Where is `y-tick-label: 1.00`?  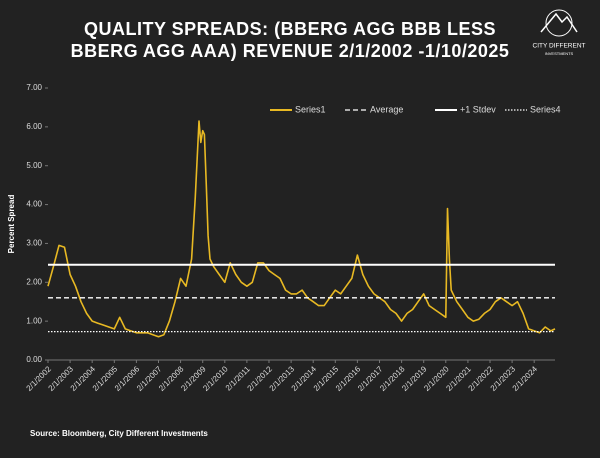 y-tick-label: 1.00 is located at coordinates (34, 320).